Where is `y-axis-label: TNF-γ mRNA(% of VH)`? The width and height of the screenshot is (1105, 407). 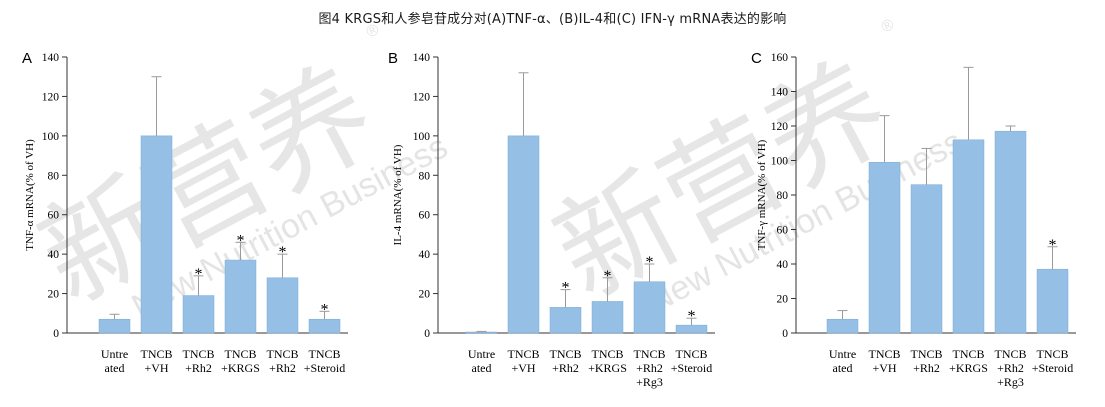
y-axis-label: TNF-γ mRNA(% of VH) is located at coordinates (762, 194).